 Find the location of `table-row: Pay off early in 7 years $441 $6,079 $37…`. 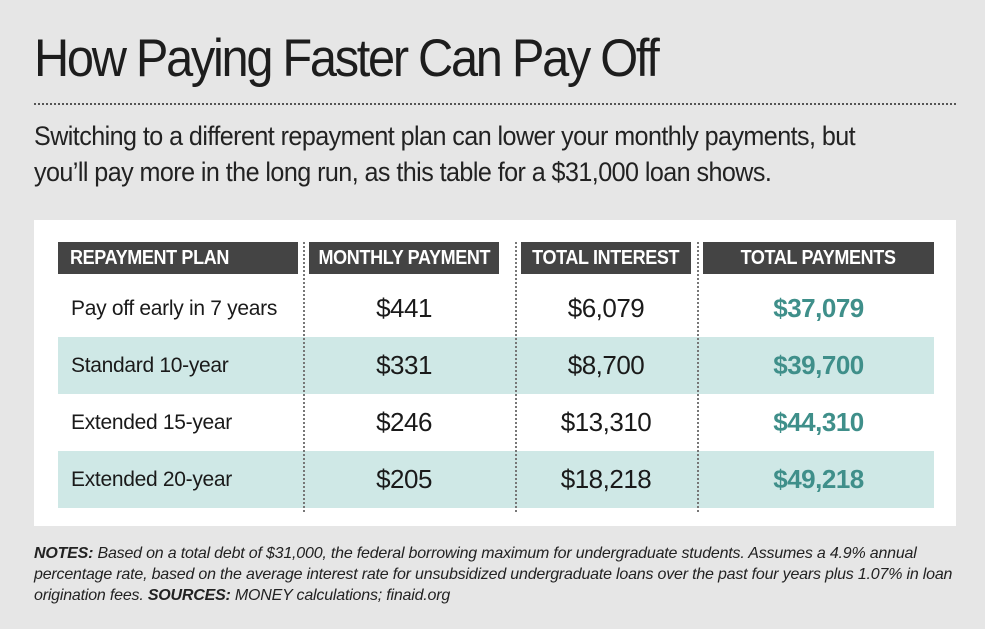

table-row: Pay off early in 7 years $441 $6,079 $37… is located at coordinates (496, 308).